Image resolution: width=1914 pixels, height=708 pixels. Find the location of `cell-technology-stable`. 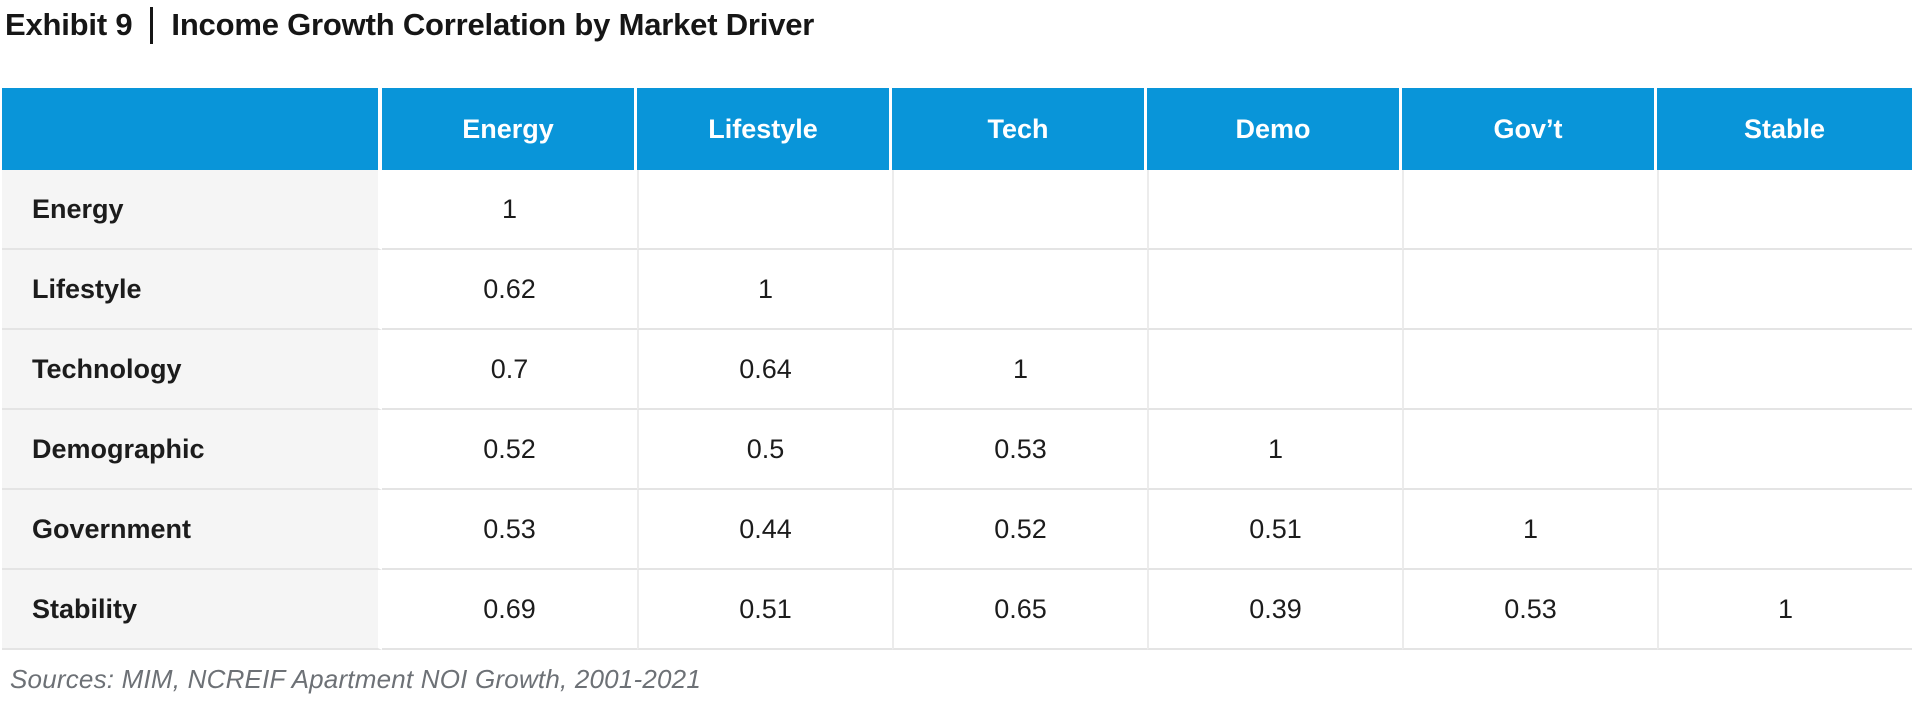

cell-technology-stable is located at coordinates (1784, 370).